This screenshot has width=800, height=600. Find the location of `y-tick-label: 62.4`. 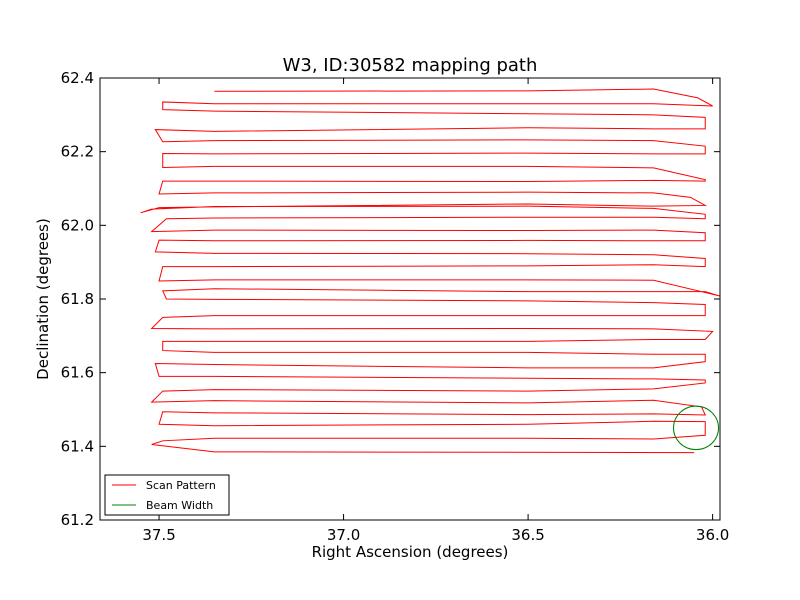

y-tick-label: 62.4 is located at coordinates (77, 78).